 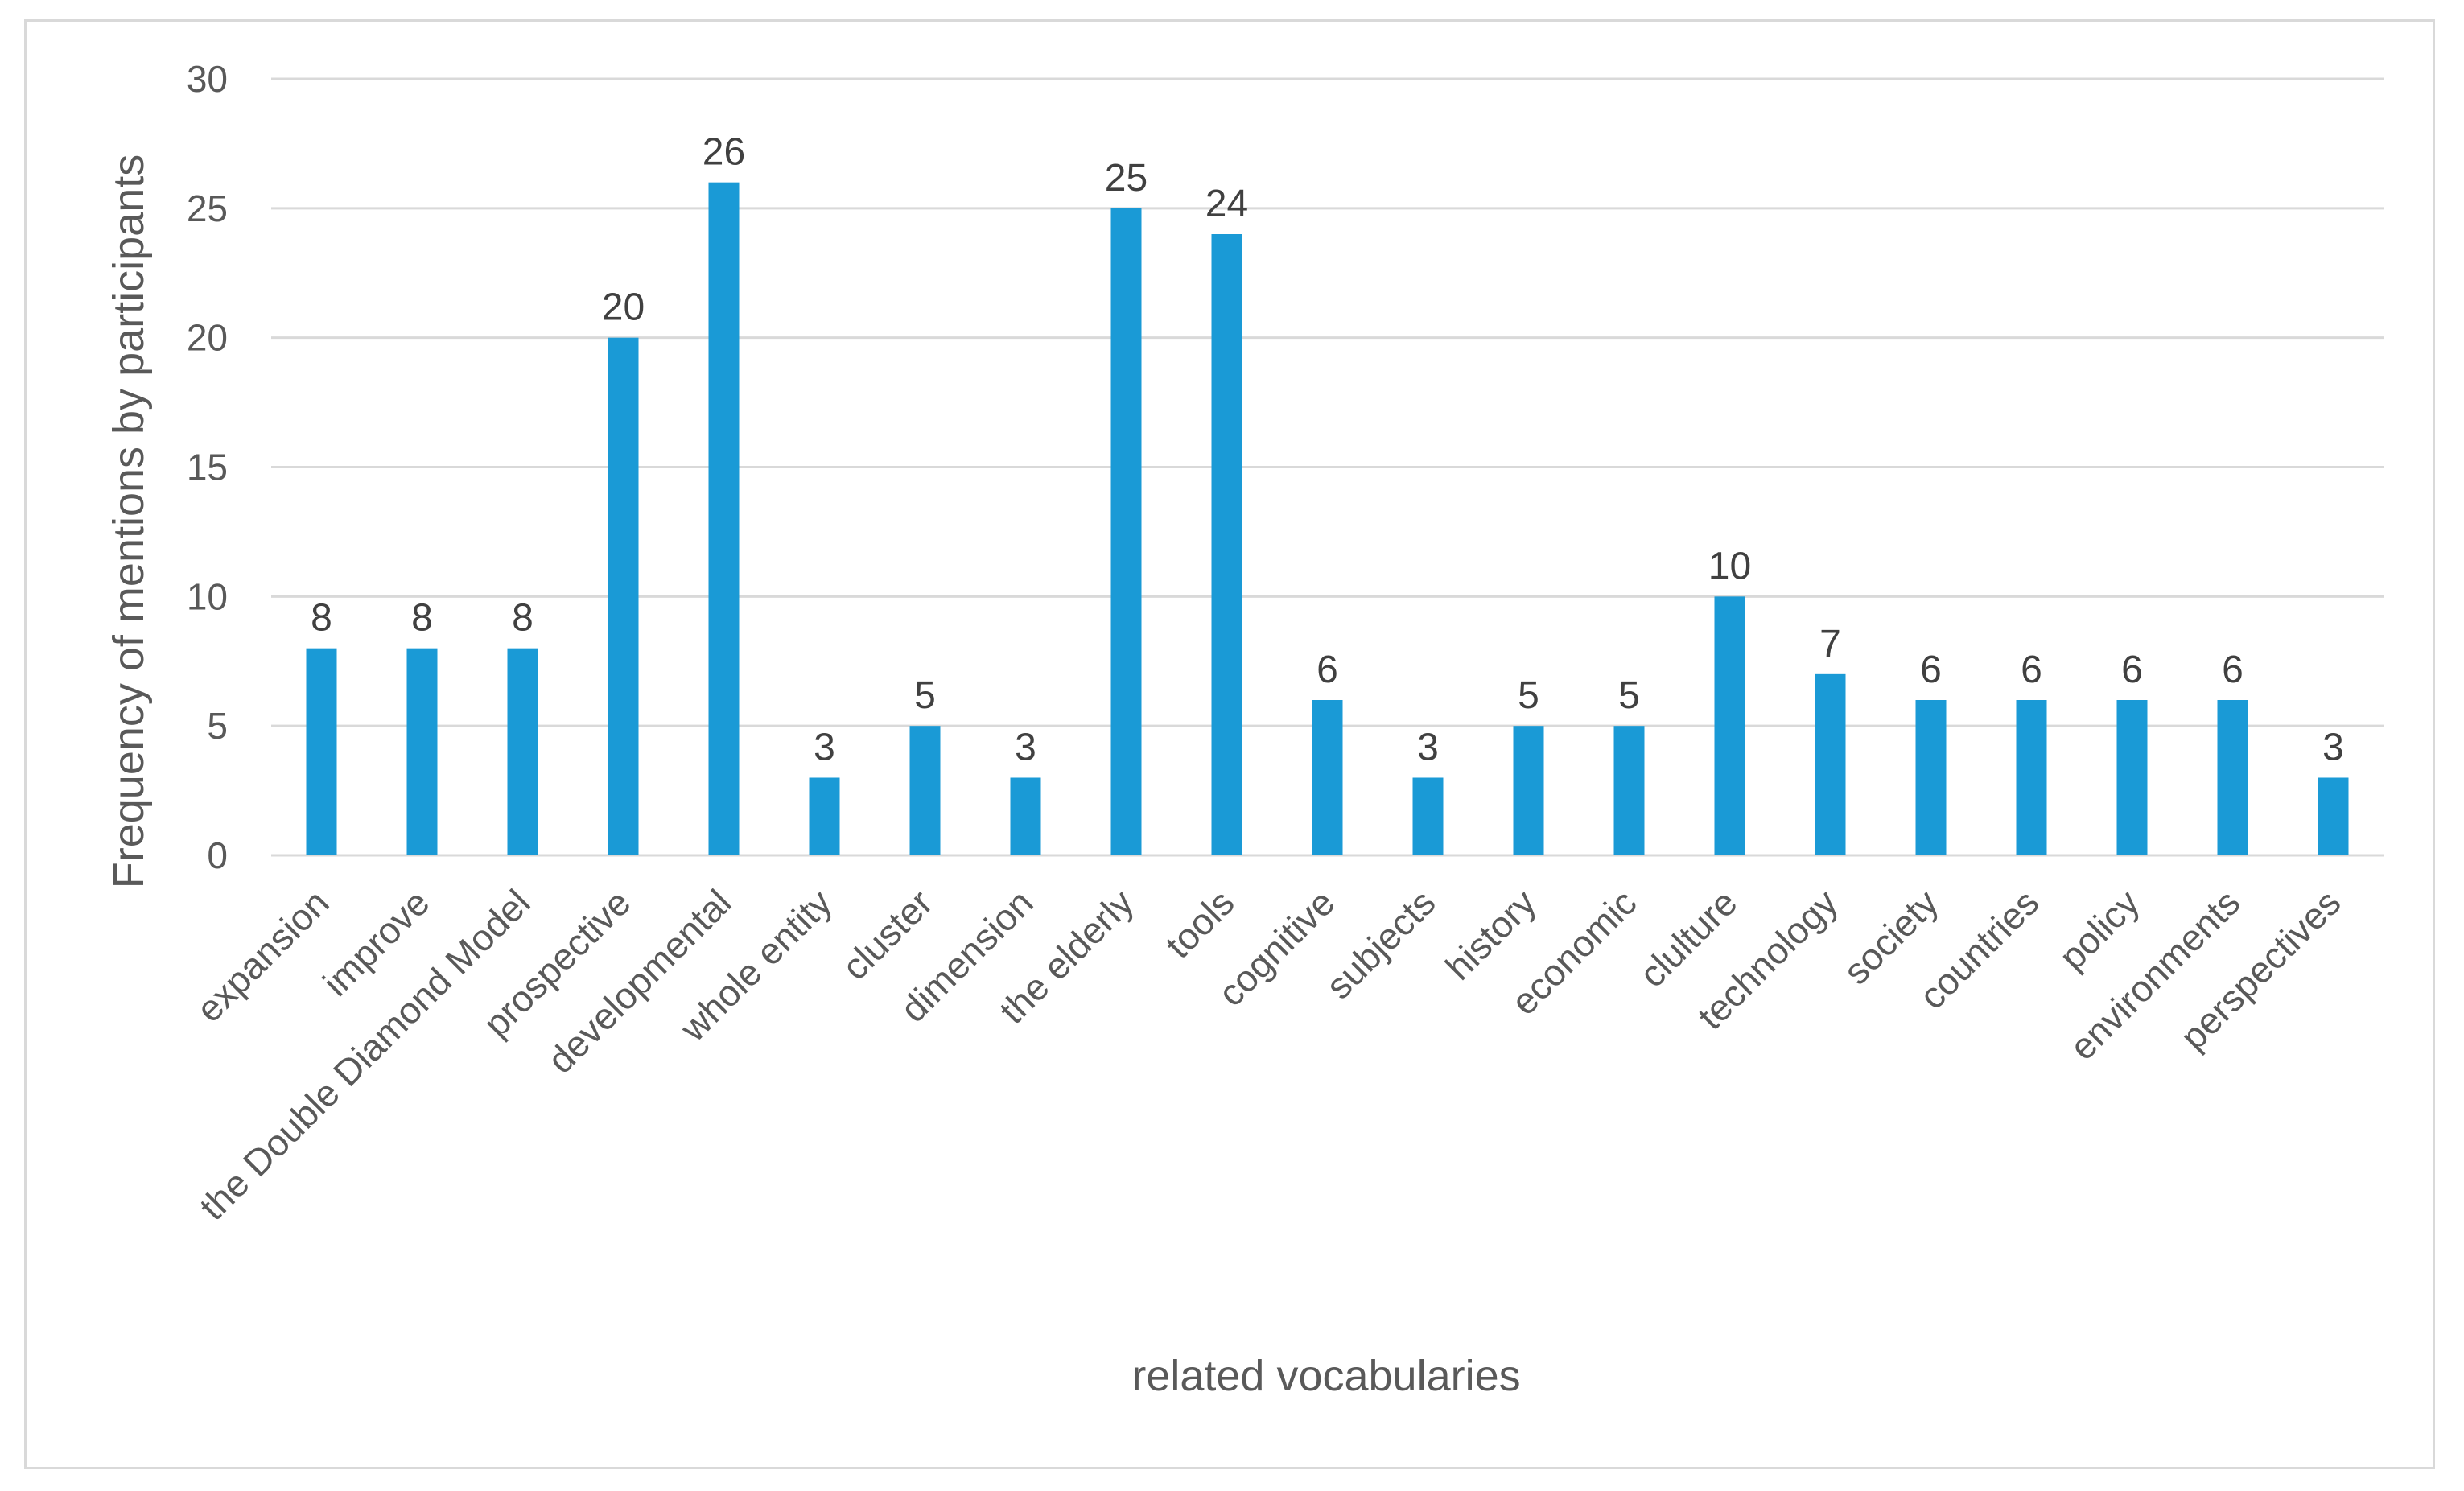 What do you see at coordinates (1325, 1376) in the screenshot?
I see `x-axis-title: related vocabularies` at bounding box center [1325, 1376].